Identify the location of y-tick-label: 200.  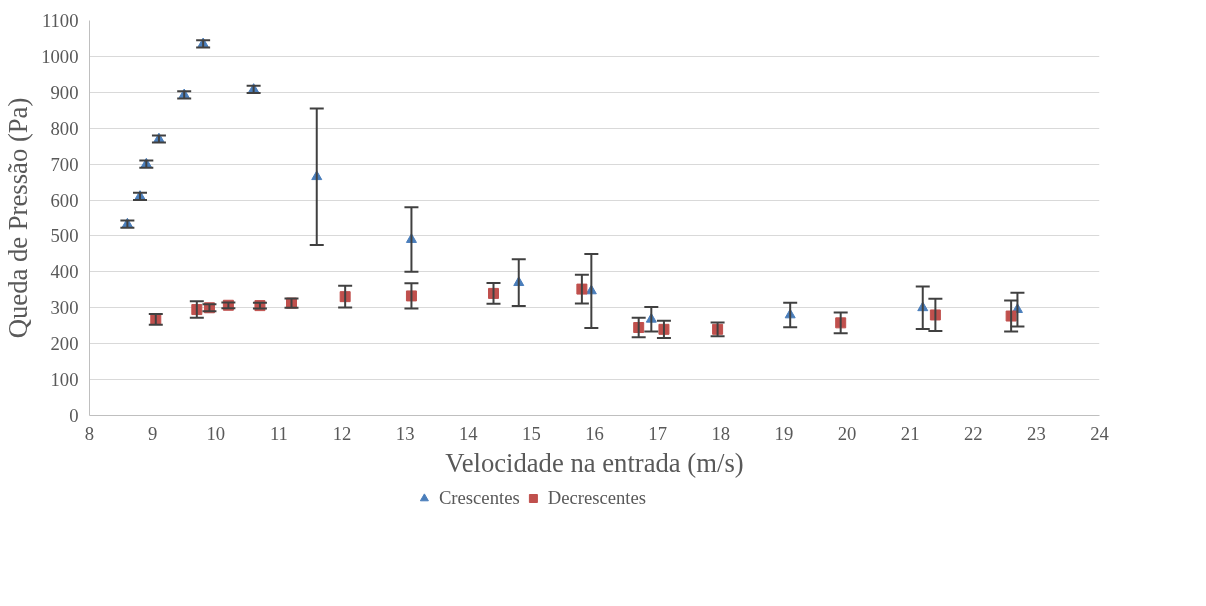
(64, 344).